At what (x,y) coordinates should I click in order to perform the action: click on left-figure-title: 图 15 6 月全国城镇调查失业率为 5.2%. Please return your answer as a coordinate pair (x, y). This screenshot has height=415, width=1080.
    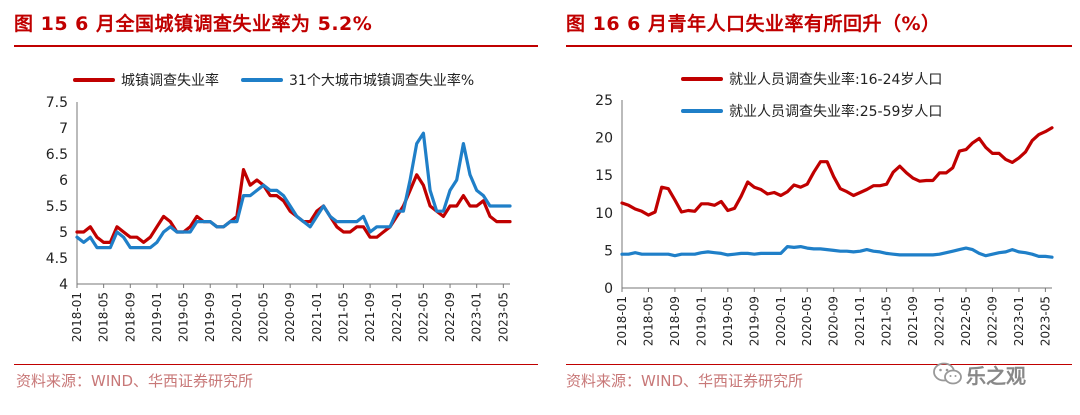
    Looking at the image, I should click on (193, 24).